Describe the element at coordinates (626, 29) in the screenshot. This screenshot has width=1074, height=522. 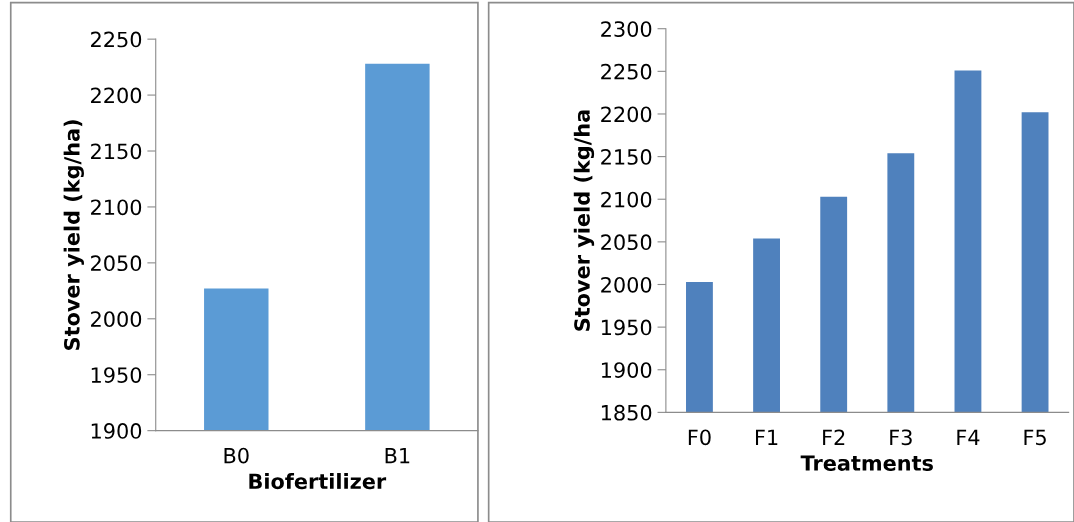
I see `y-tick-label: 2300` at that location.